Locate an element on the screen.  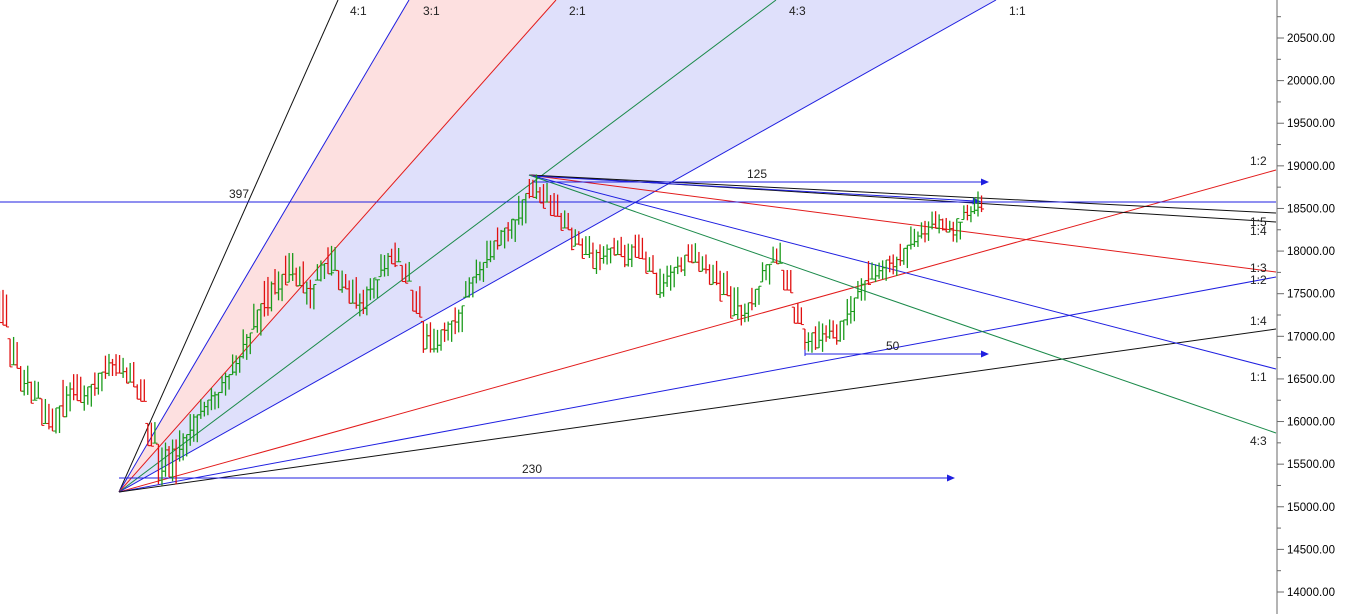
price-axis-tick-label: 16500.00 is located at coordinates (1311, 380).